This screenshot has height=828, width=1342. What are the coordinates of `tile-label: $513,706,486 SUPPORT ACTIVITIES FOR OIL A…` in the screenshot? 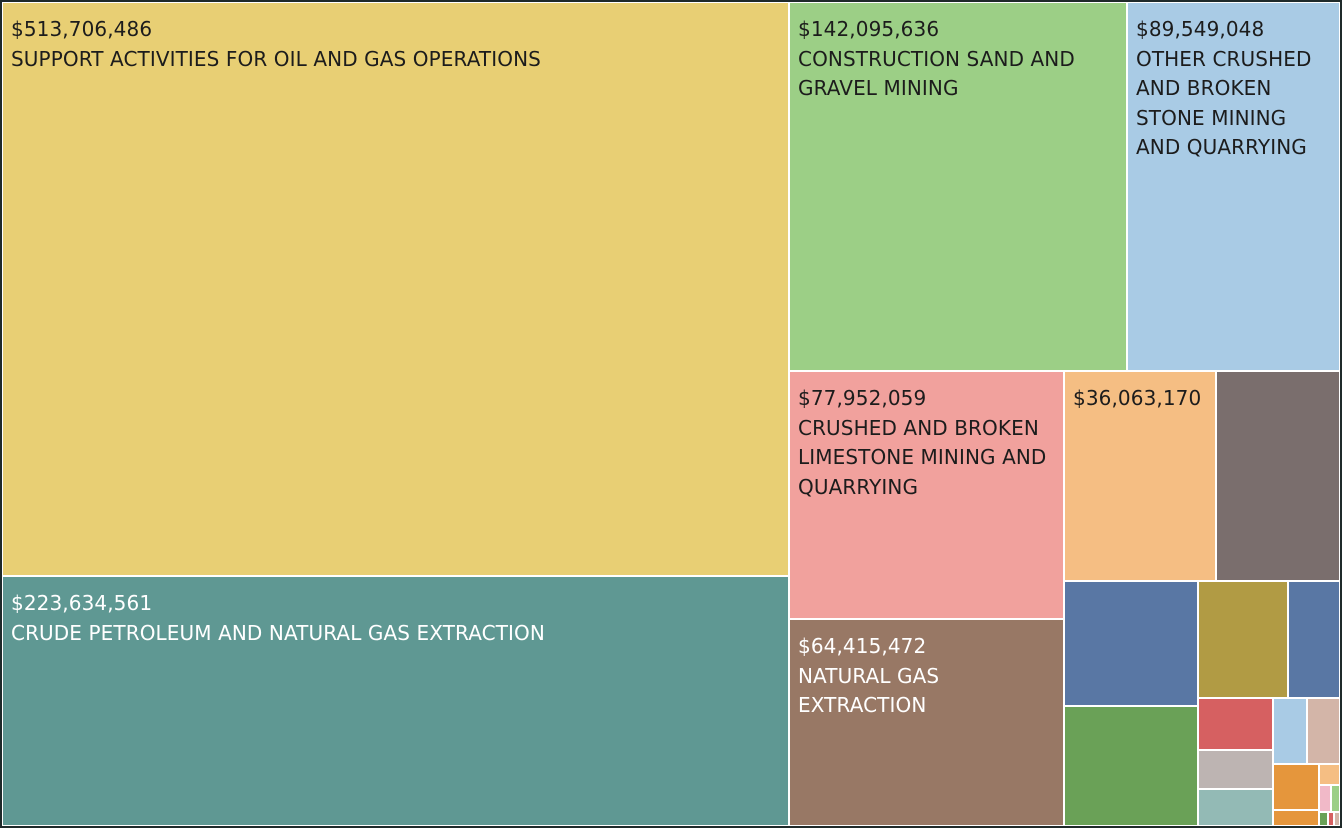 It's located at (396, 44).